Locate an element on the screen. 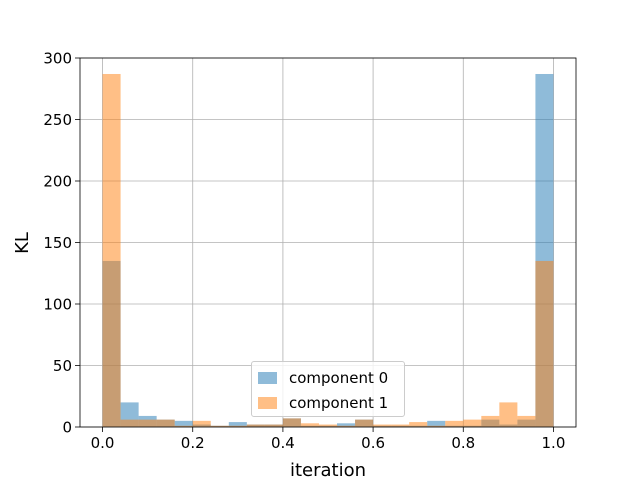 The image size is (640, 484). x-axis-label: iteration is located at coordinates (328, 470).